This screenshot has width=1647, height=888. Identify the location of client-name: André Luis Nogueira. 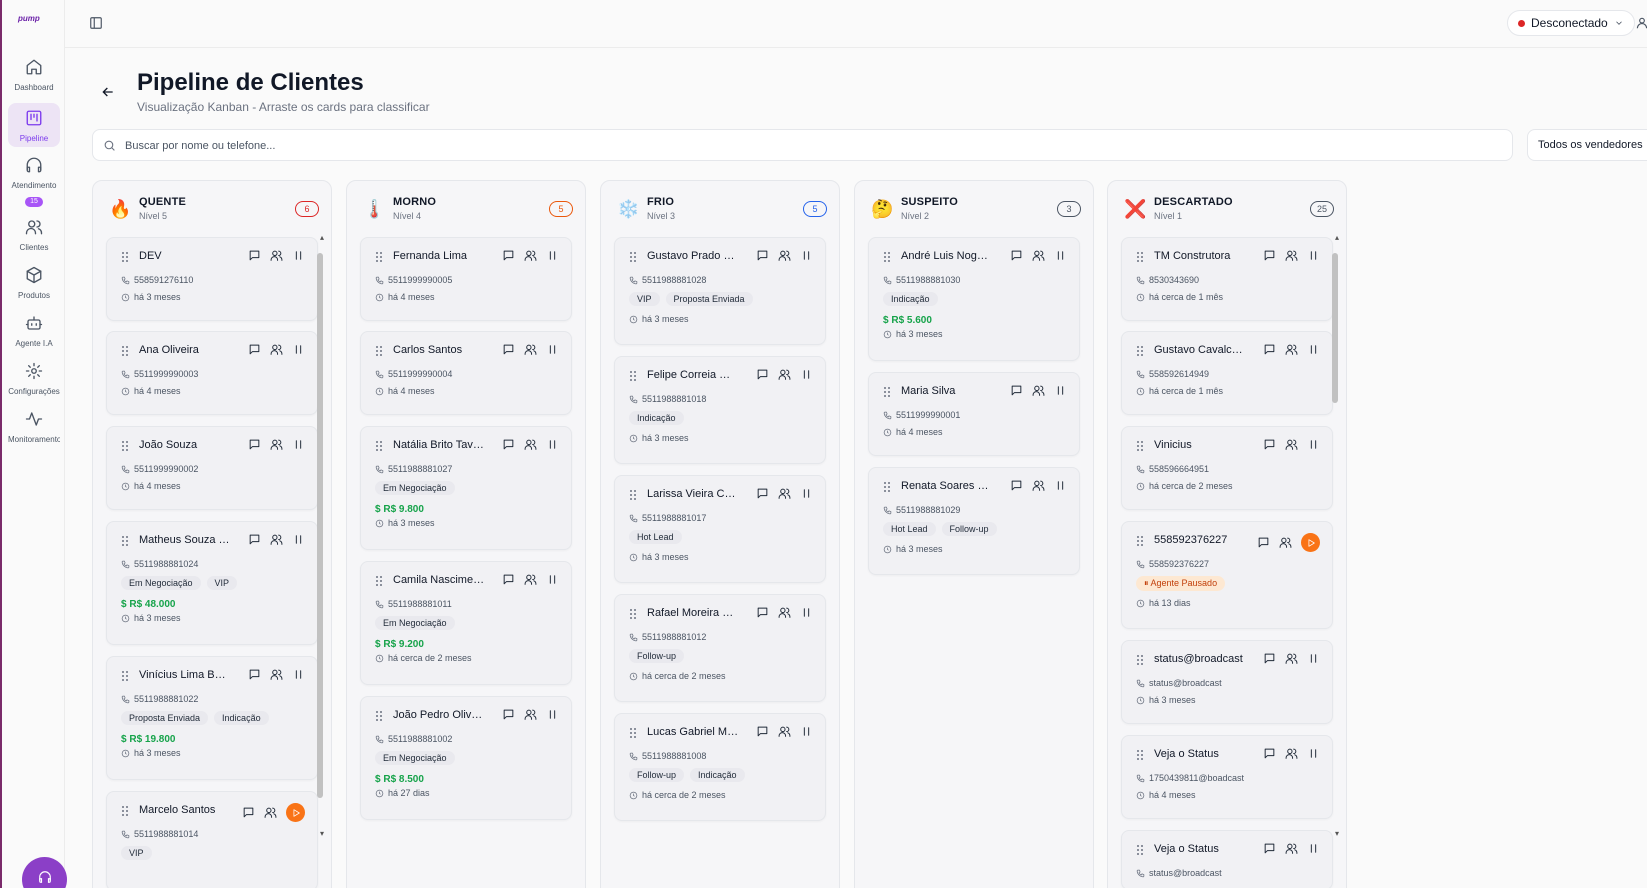
(947, 256).